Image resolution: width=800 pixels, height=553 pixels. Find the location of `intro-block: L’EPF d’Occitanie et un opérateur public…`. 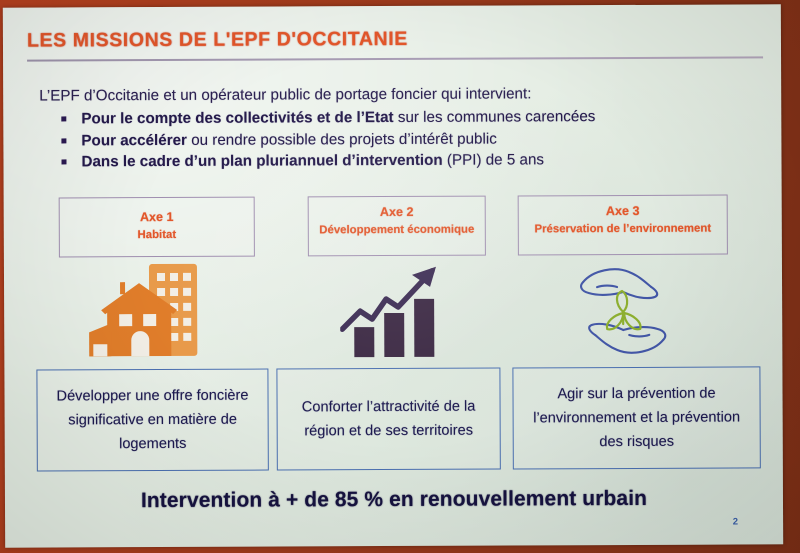

intro-block: L’EPF d’Occitanie et un opérateur public… is located at coordinates (399, 129).